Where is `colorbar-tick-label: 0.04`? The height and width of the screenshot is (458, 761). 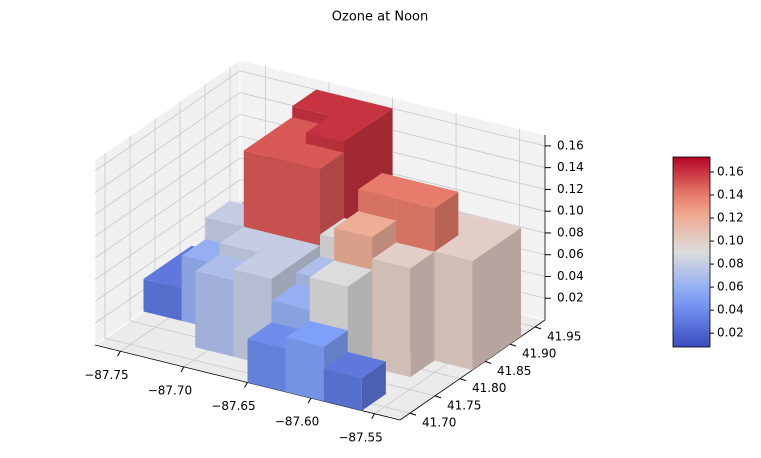
colorbar-tick-label: 0.04 is located at coordinates (730, 310).